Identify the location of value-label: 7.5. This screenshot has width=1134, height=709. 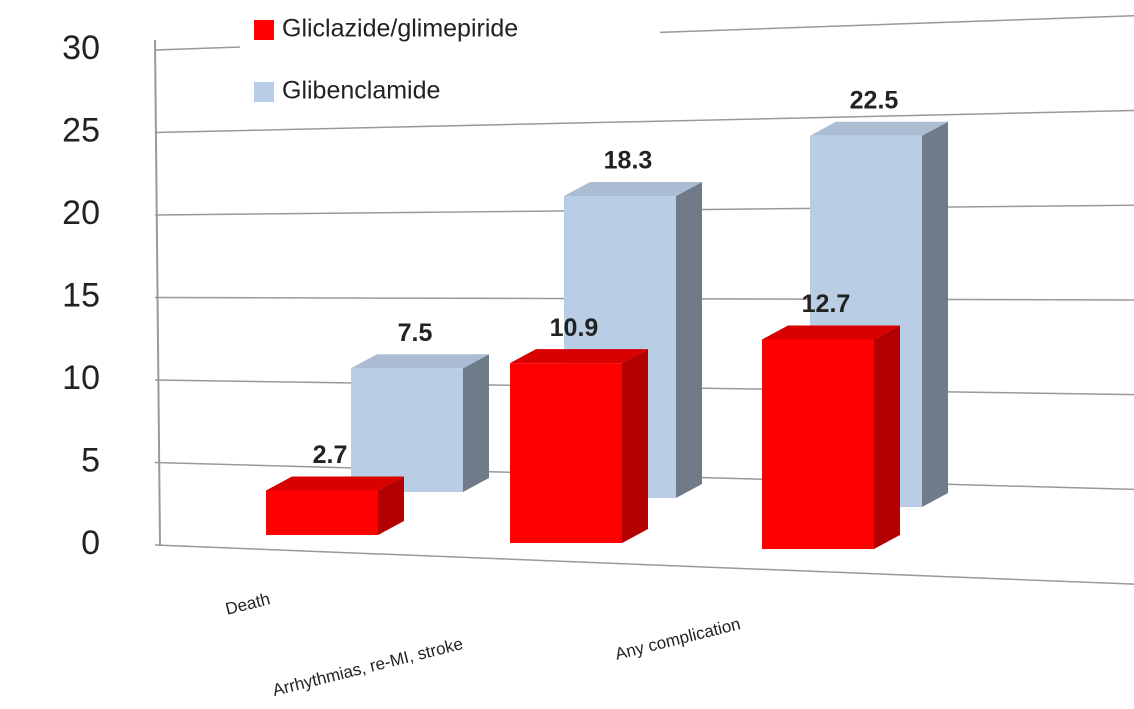
(415, 333).